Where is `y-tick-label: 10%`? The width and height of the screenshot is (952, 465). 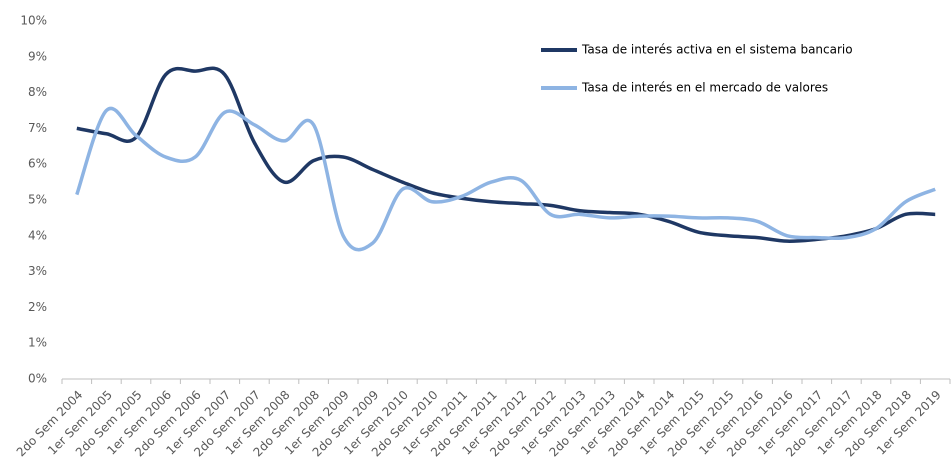 y-tick-label: 10% is located at coordinates (33, 21).